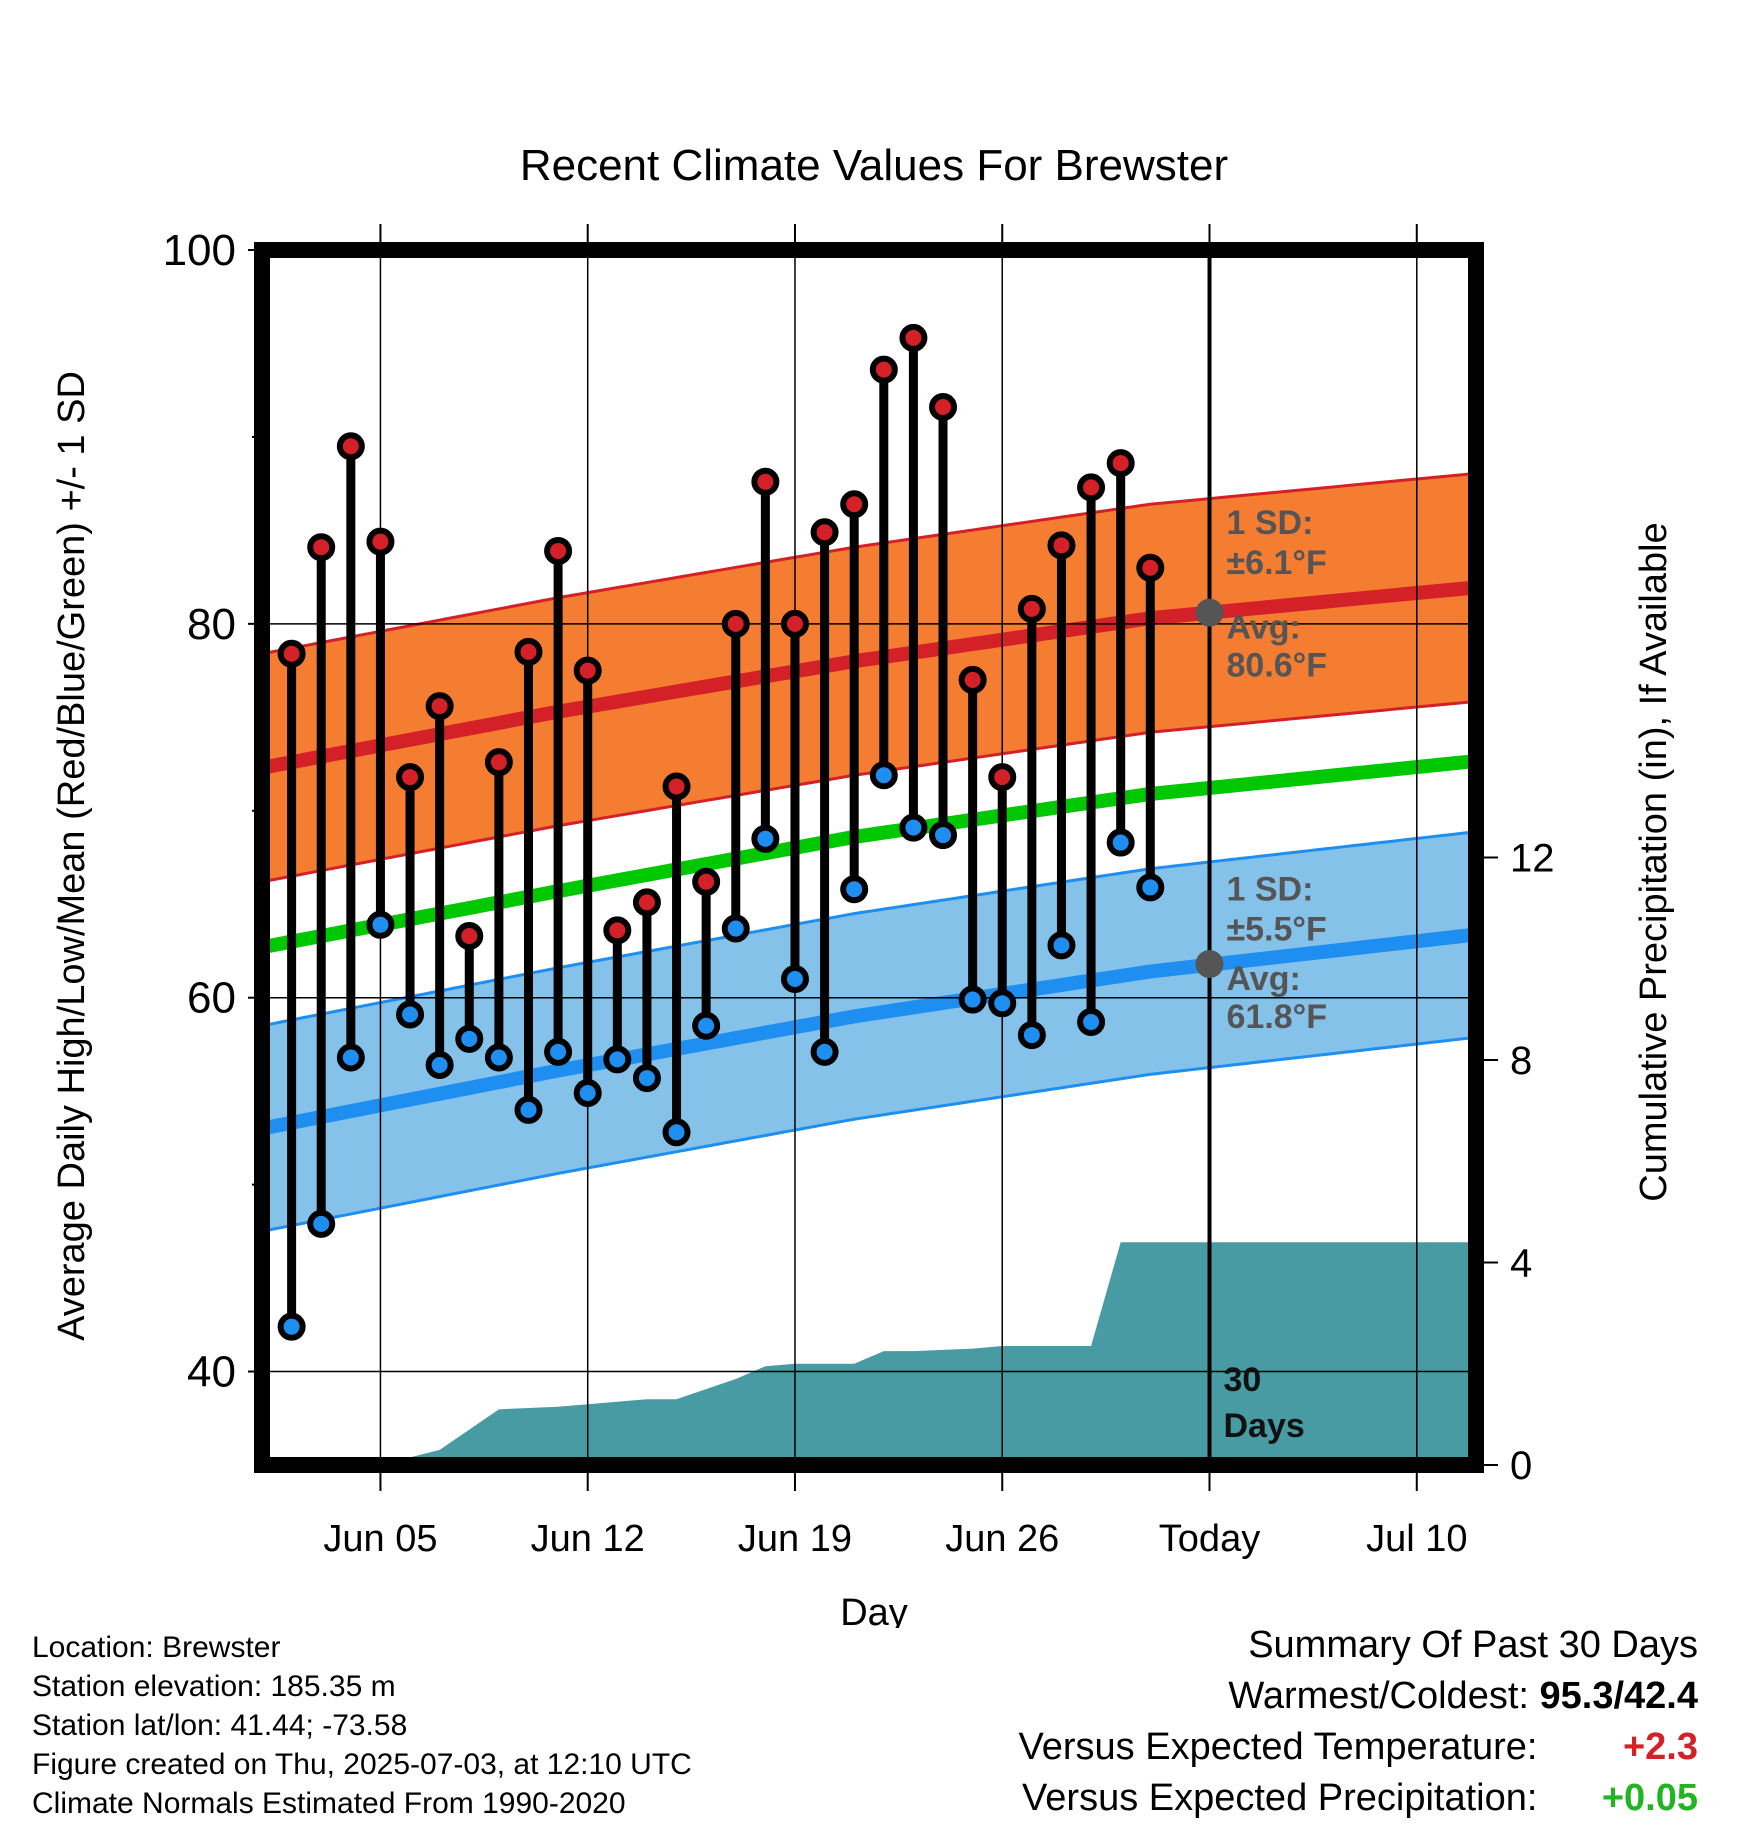 This screenshot has height=1828, width=1748. What do you see at coordinates (1002, 1539) in the screenshot?
I see `x-tick-label: Jun 26` at bounding box center [1002, 1539].